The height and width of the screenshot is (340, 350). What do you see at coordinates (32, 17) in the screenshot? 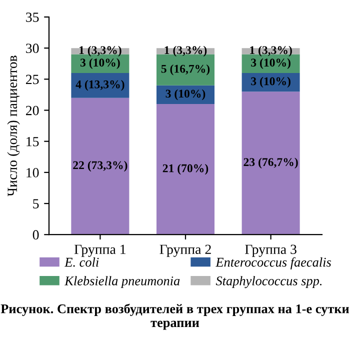
I see `y-tick-label: 35` at bounding box center [32, 17].